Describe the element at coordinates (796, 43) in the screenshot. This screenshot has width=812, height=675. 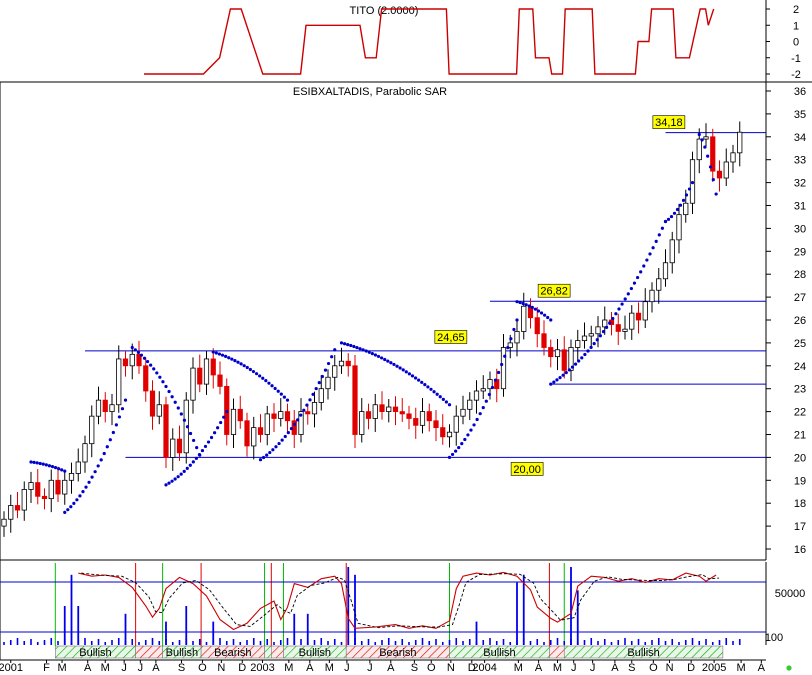
I see `tito-y-tick-label: 0` at that location.